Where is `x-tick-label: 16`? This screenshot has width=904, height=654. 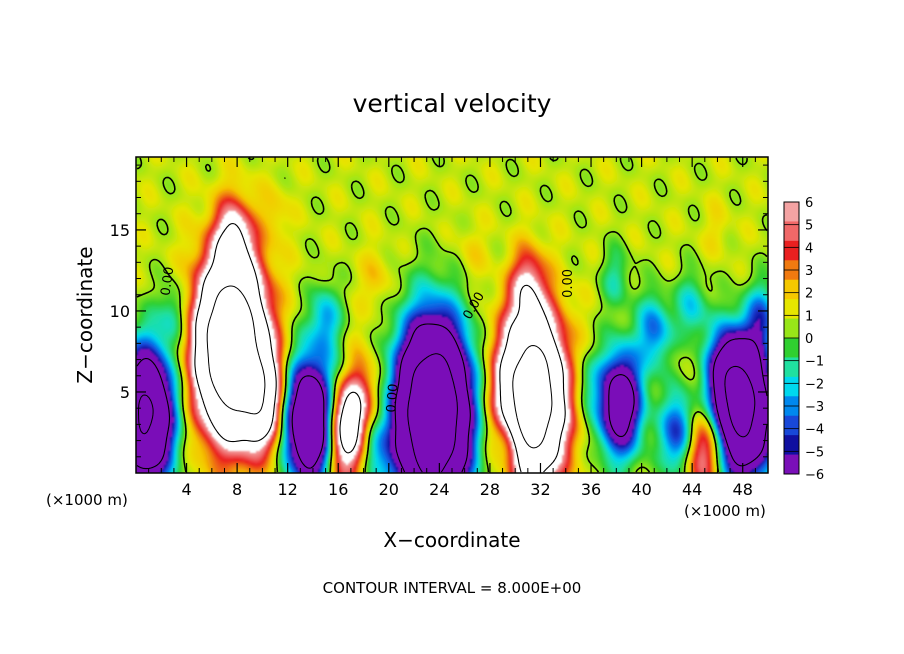
x-tick-label: 16 is located at coordinates (338, 489).